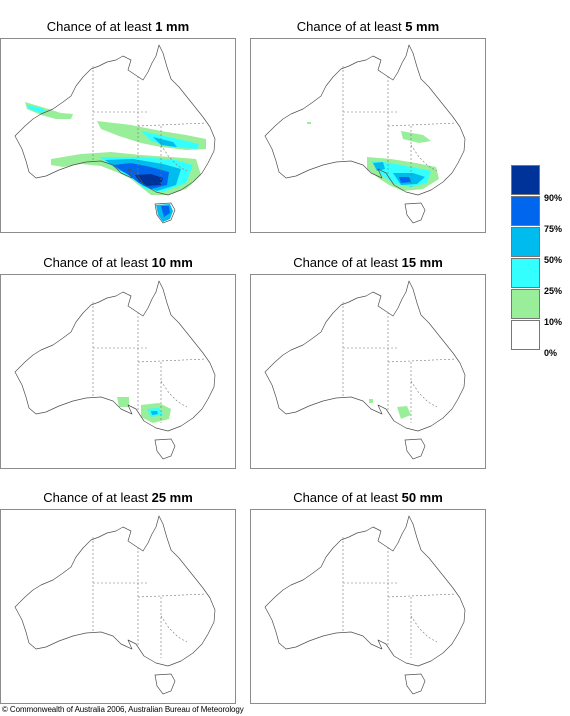 This screenshot has width=570, height=716. What do you see at coordinates (553, 291) in the screenshot?
I see `legend-label-25: 25%` at bounding box center [553, 291].